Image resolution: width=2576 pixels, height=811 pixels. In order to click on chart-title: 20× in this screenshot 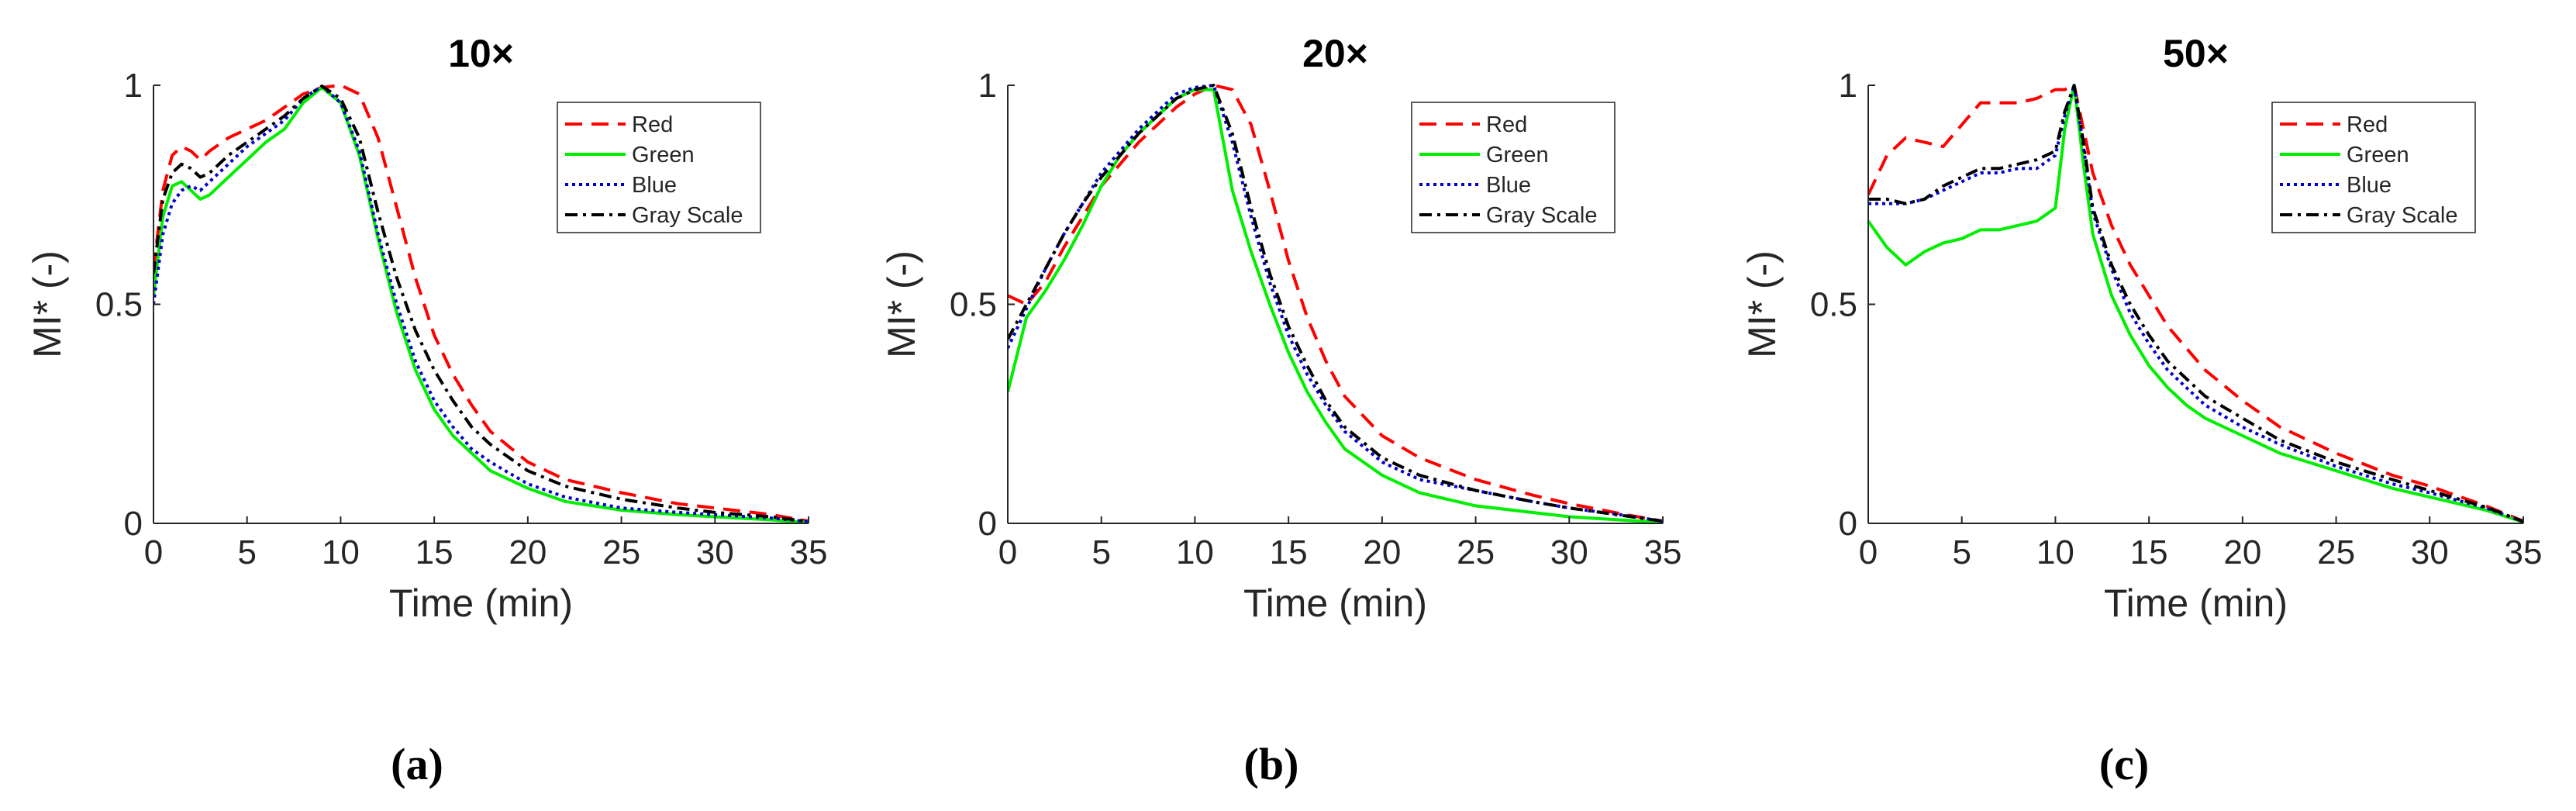, I will do `click(1335, 54)`.